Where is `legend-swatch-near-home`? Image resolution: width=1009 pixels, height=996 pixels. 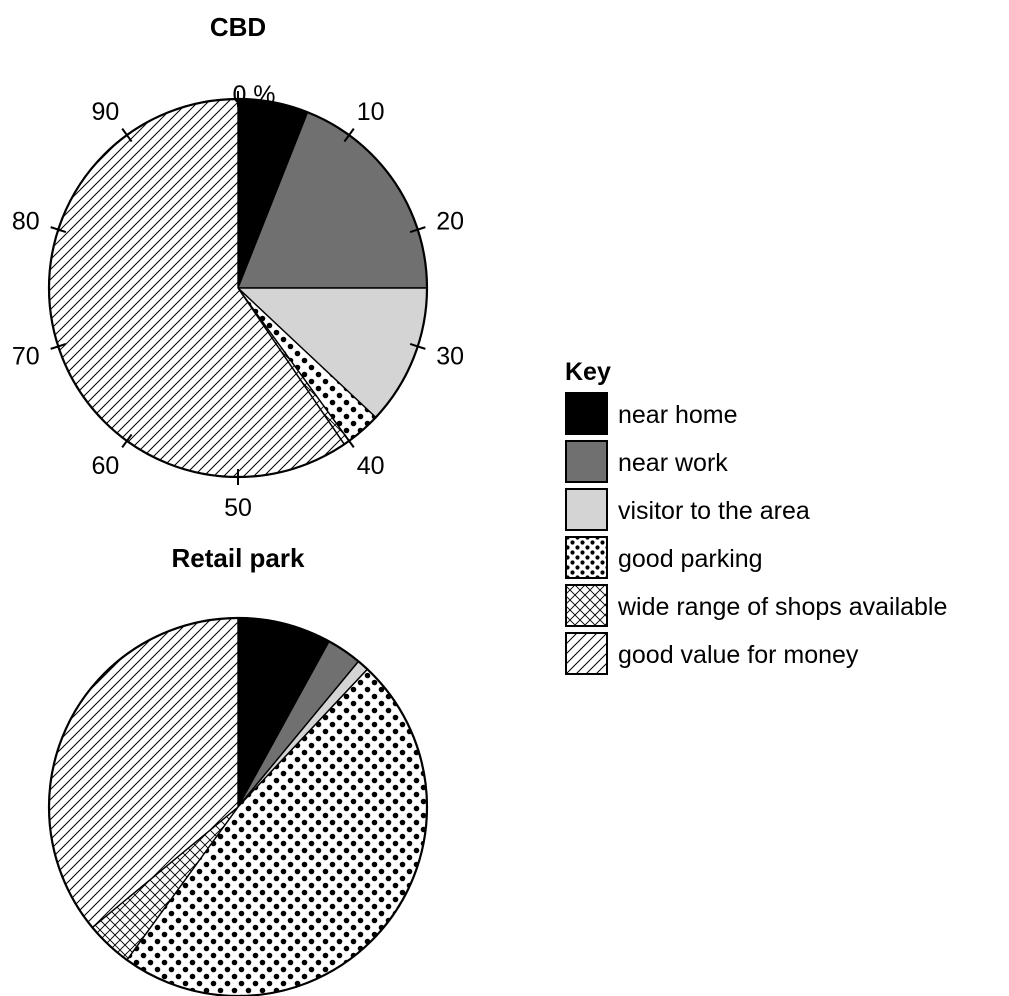
legend-swatch-near-home is located at coordinates (586, 413).